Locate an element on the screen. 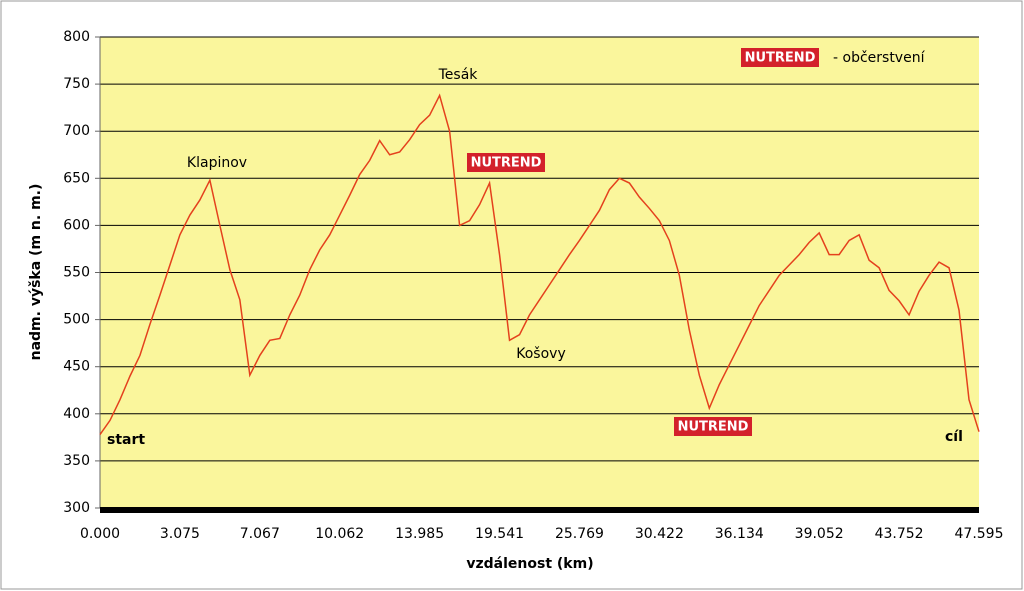 The height and width of the screenshot is (591, 1024). y-tick-label: 800 is located at coordinates (76, 37).